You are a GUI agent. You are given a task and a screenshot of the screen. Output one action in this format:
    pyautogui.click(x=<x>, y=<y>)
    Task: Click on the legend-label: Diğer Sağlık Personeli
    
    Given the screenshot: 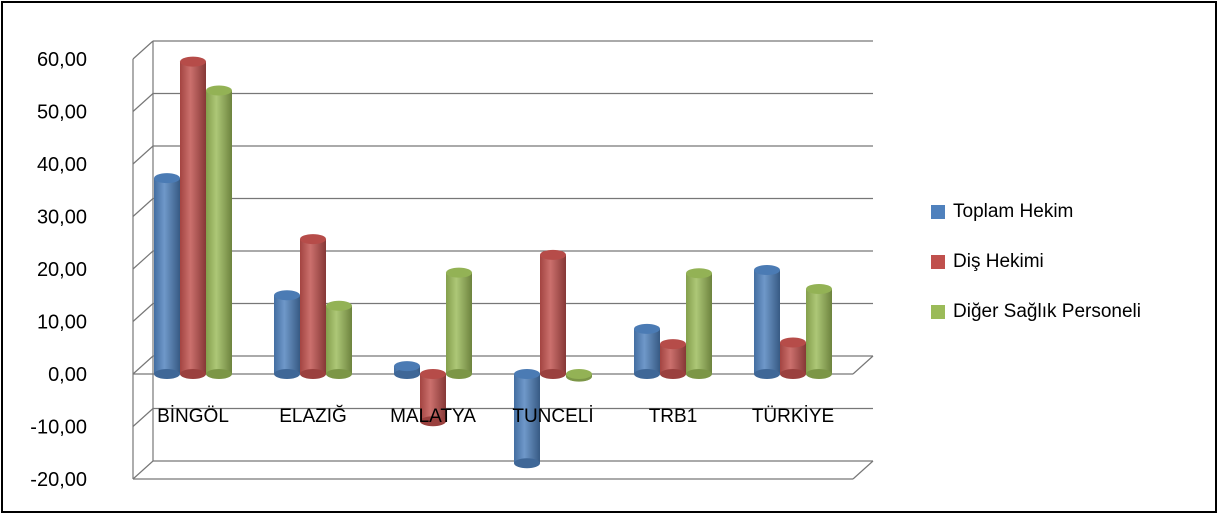 What is the action you would take?
    pyautogui.click(x=1047, y=311)
    